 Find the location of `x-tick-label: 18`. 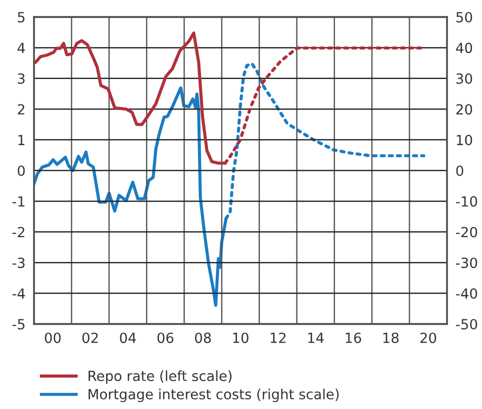

x-tick-label: 18 is located at coordinates (391, 338).